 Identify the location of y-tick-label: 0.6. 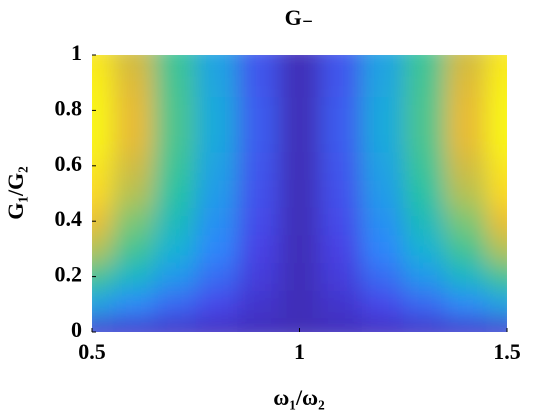
(69, 163).